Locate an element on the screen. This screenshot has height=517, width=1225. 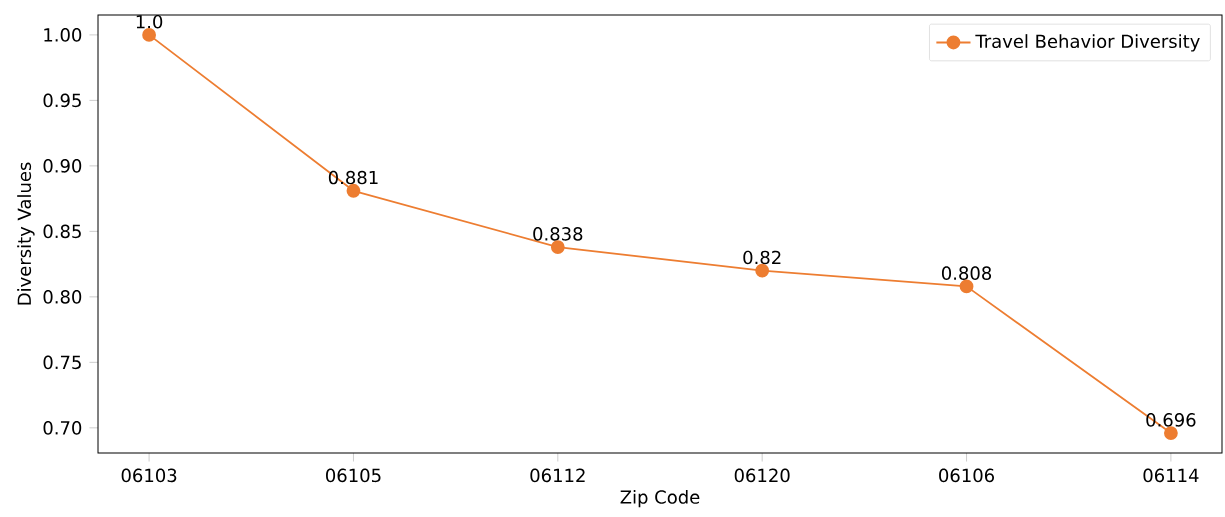
y-tick-label: 0.70 is located at coordinates (62, 428).